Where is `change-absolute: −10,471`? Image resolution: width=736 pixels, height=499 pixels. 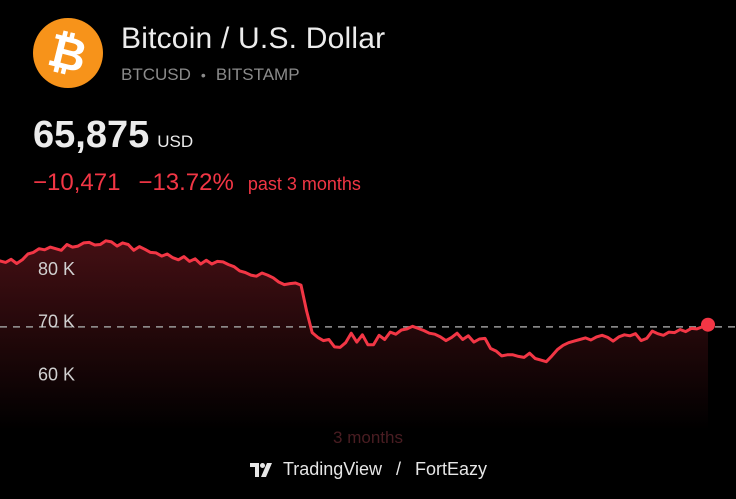
change-absolute: −10,471 is located at coordinates (77, 182).